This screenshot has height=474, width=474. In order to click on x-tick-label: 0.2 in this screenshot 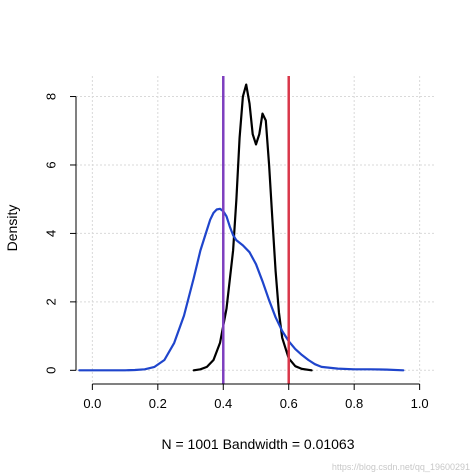, I will do `click(158, 403)`.